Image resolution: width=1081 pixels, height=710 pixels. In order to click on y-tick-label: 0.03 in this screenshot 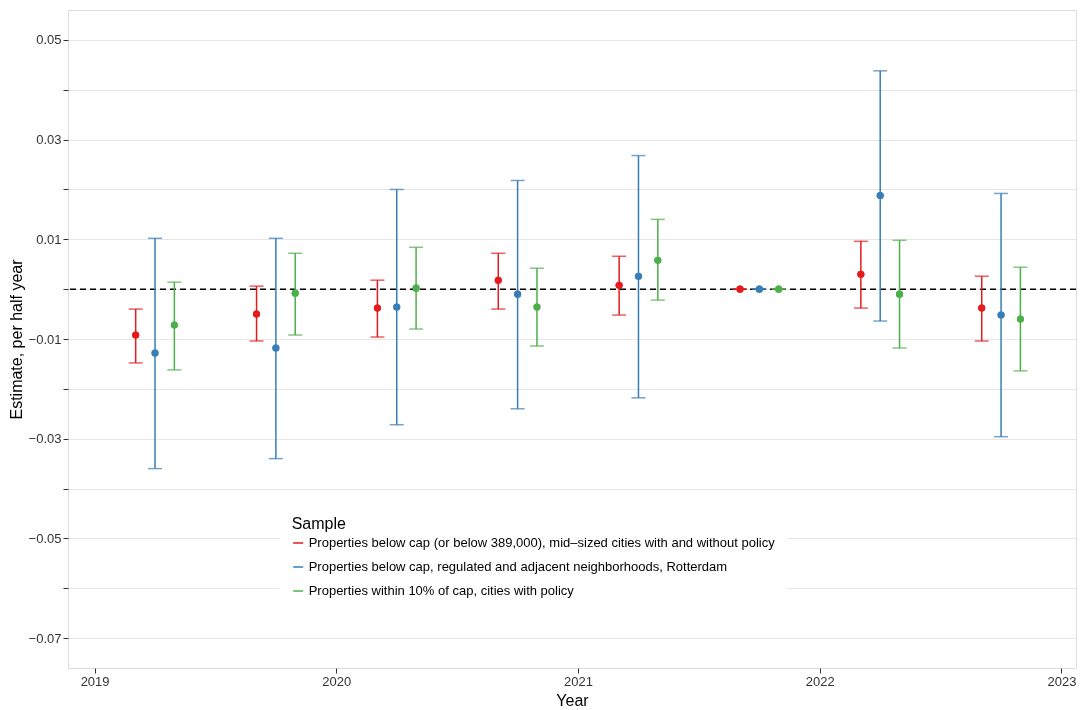, I will do `click(49, 140)`.